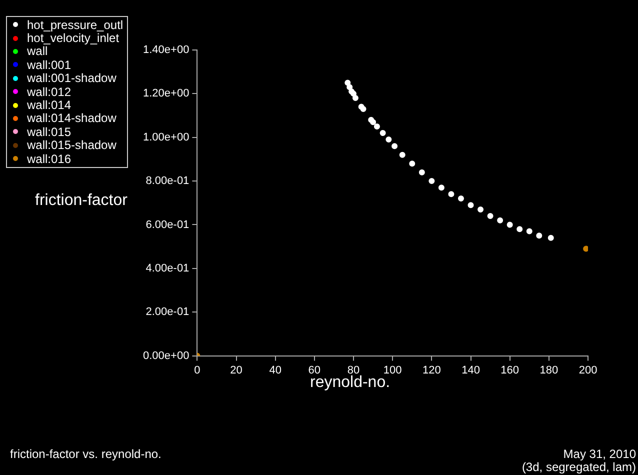 The image size is (638, 475). Describe the element at coordinates (168, 268) in the screenshot. I see `y-tick-label: 4.00e-01` at that location.